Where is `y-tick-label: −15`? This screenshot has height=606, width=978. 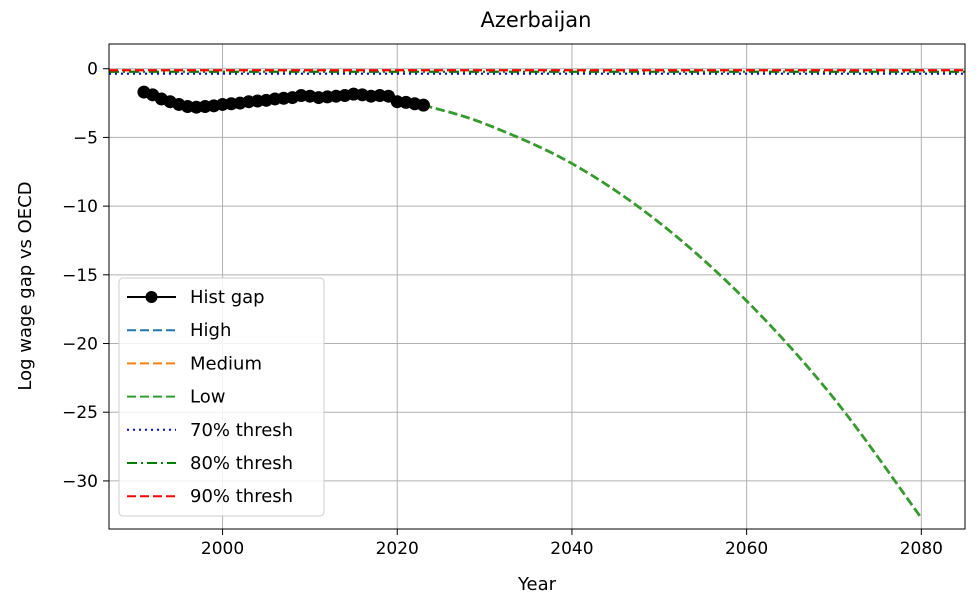 y-tick-label: −15 is located at coordinates (80, 276).